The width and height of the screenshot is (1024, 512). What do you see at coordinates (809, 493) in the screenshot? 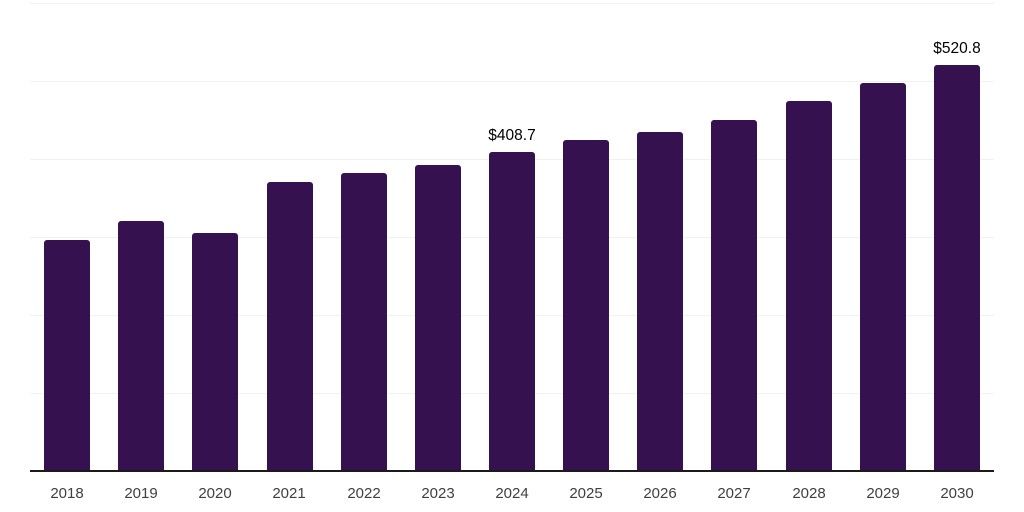
I see `x-tick-label-2028: 2028` at bounding box center [809, 493].